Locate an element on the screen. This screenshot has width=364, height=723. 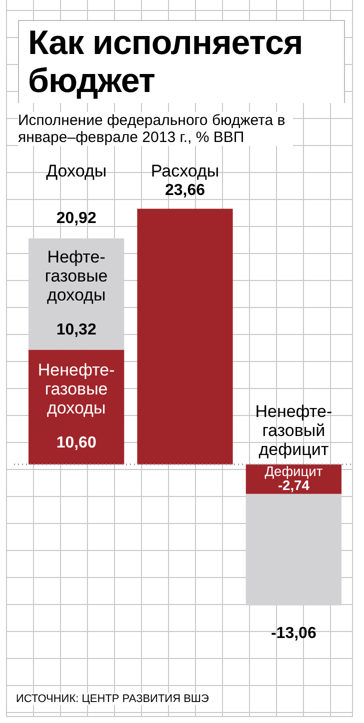
annotation: Ненефте-газовые доходы is located at coordinates (76, 389).